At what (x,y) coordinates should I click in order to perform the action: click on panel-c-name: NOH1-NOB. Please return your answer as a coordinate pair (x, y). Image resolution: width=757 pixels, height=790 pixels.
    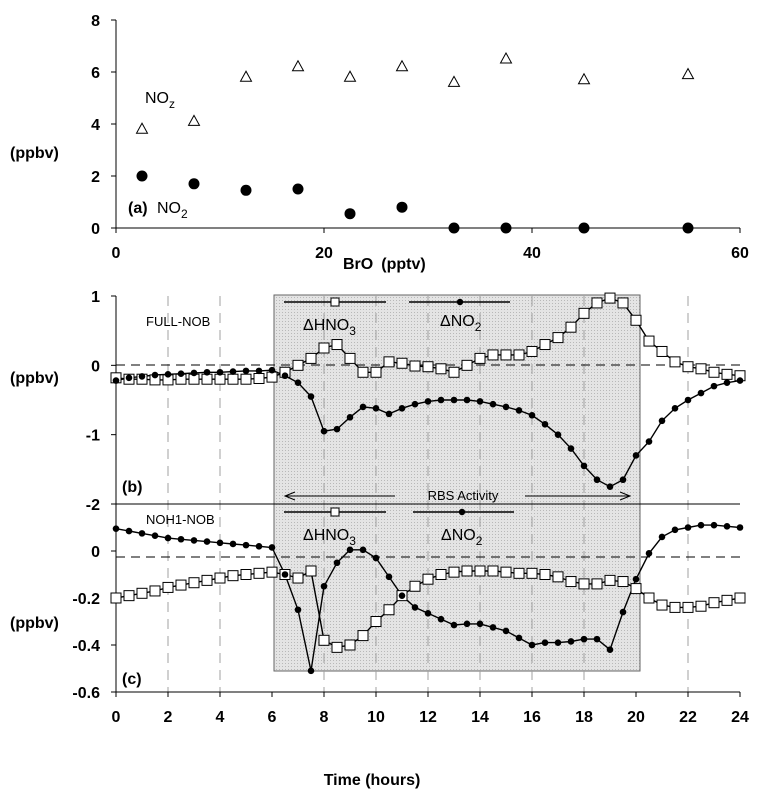
    Looking at the image, I should click on (180, 519).